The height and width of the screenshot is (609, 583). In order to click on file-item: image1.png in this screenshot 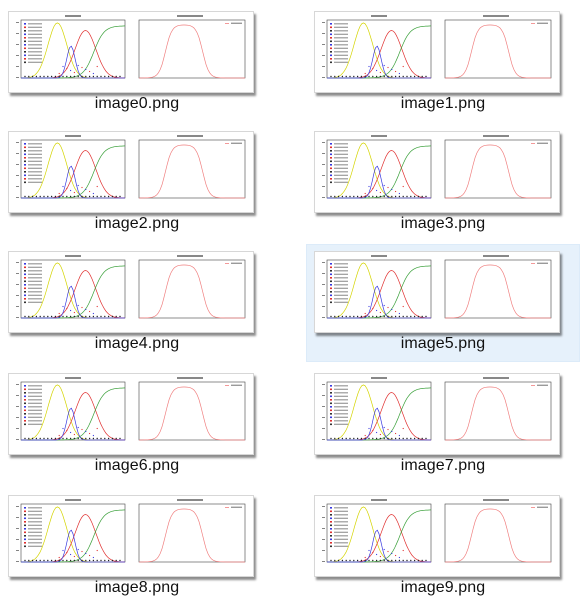, I will do `click(443, 63)`.